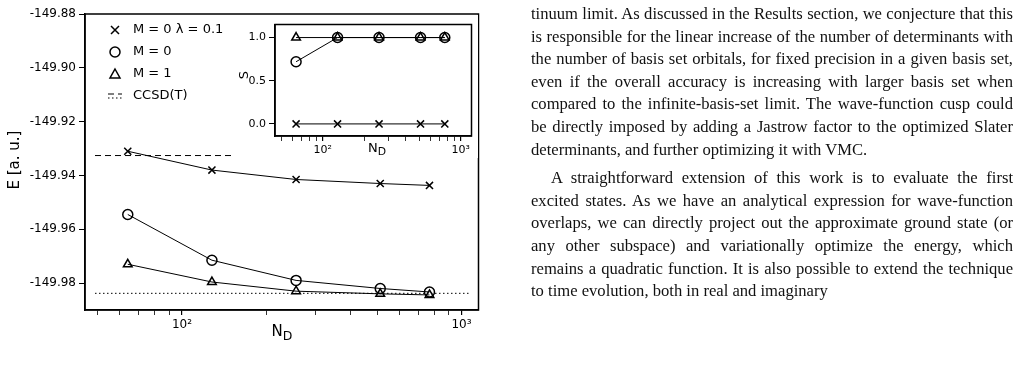 This screenshot has height=380, width=1029. Describe the element at coordinates (257, 37) in the screenshot. I see `y-tick-label: 1.0` at that location.